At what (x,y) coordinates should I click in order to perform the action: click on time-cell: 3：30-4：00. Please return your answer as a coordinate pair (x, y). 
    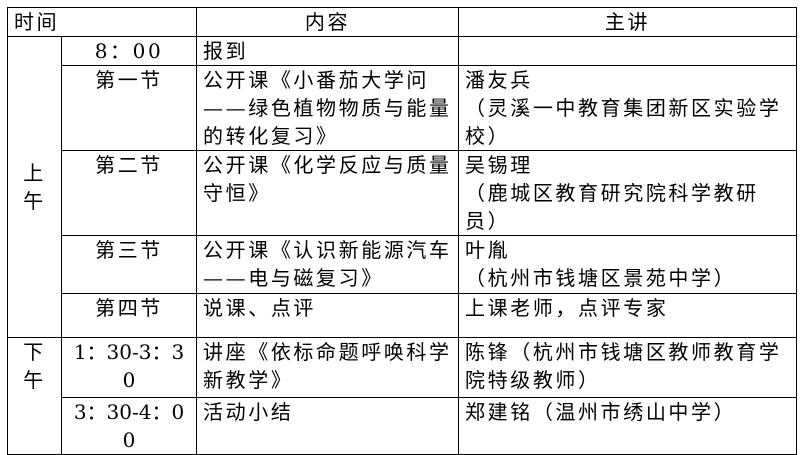
    Looking at the image, I should click on (129, 426).